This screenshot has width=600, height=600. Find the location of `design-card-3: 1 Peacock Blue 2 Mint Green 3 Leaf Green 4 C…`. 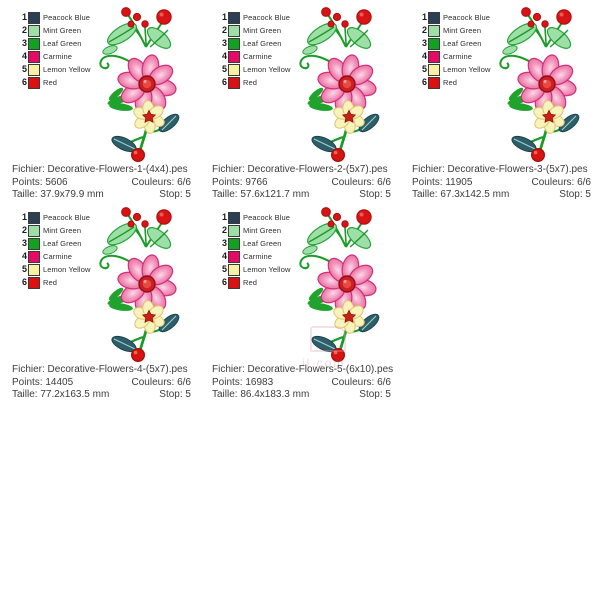

design-card-3: 1 Peacock Blue 2 Mint Green 3 Leaf Green 4 C… is located at coordinates (500, 100).